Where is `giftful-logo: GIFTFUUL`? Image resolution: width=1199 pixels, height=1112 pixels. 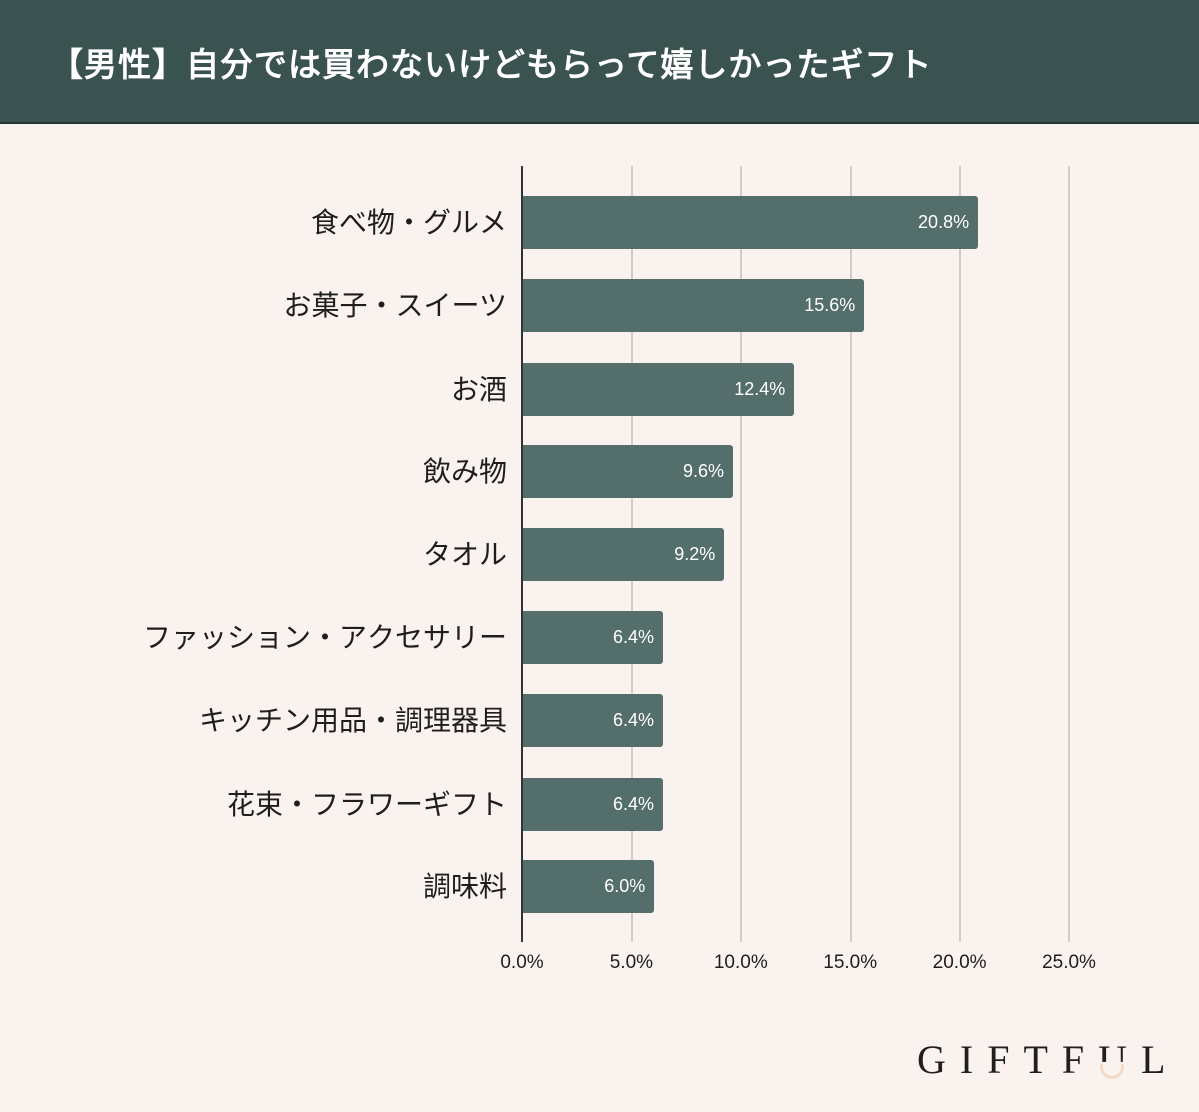
giftful-logo: GIFTFUUL is located at coordinates (1048, 1059).